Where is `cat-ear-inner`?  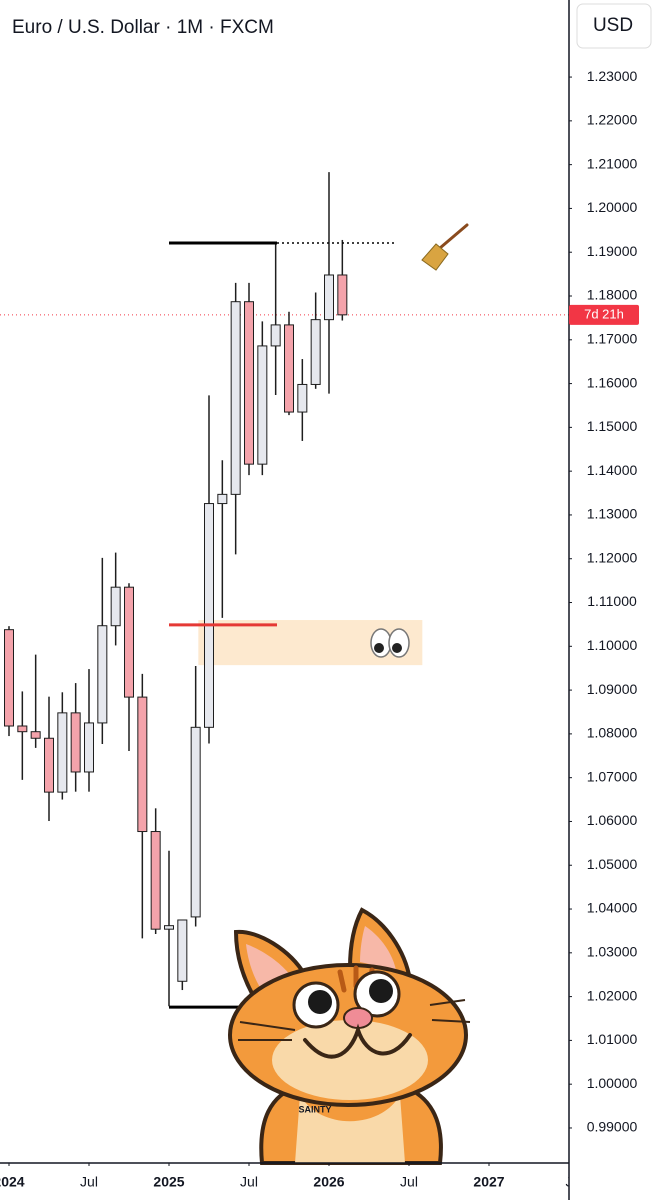 cat-ear-inner is located at coordinates (378, 948).